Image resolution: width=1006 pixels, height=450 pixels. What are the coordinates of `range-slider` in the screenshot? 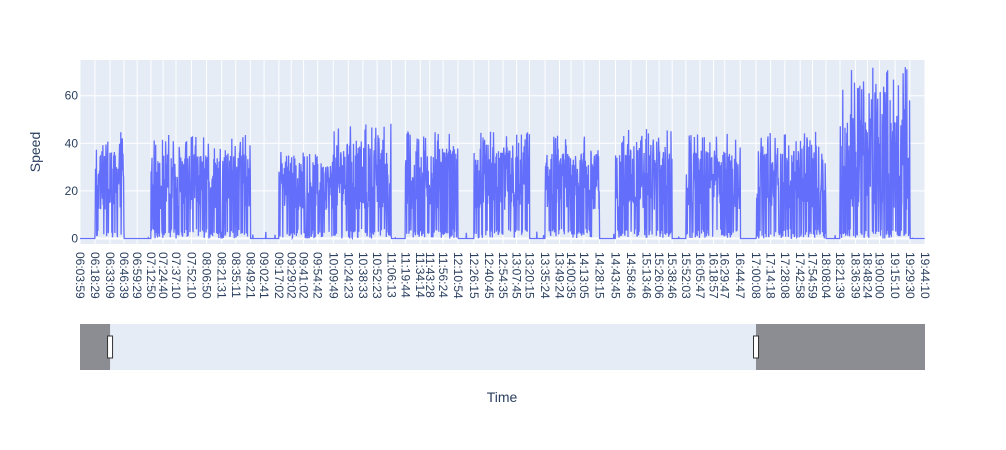 It's located at (502, 347).